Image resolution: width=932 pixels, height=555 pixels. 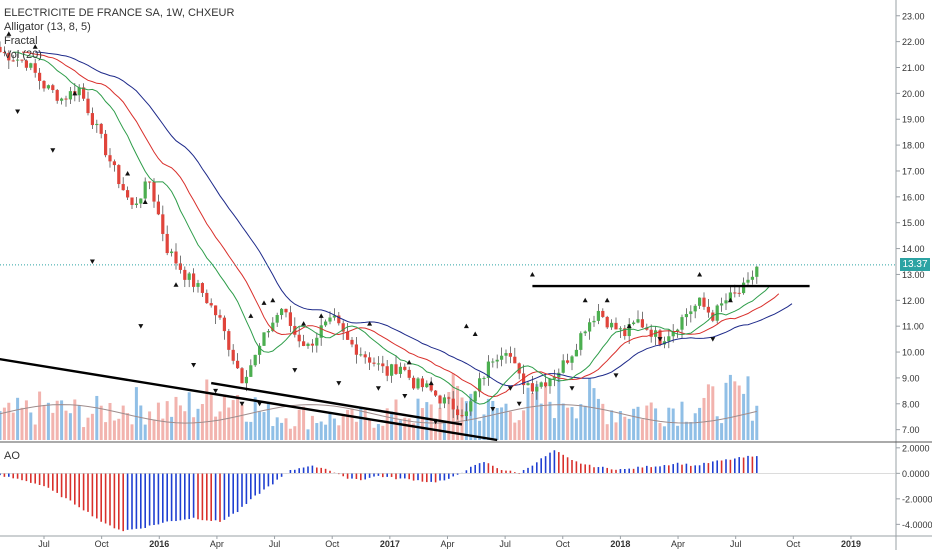 I want to click on ao-y-tick-label: -2.0000, so click(x=917, y=499).